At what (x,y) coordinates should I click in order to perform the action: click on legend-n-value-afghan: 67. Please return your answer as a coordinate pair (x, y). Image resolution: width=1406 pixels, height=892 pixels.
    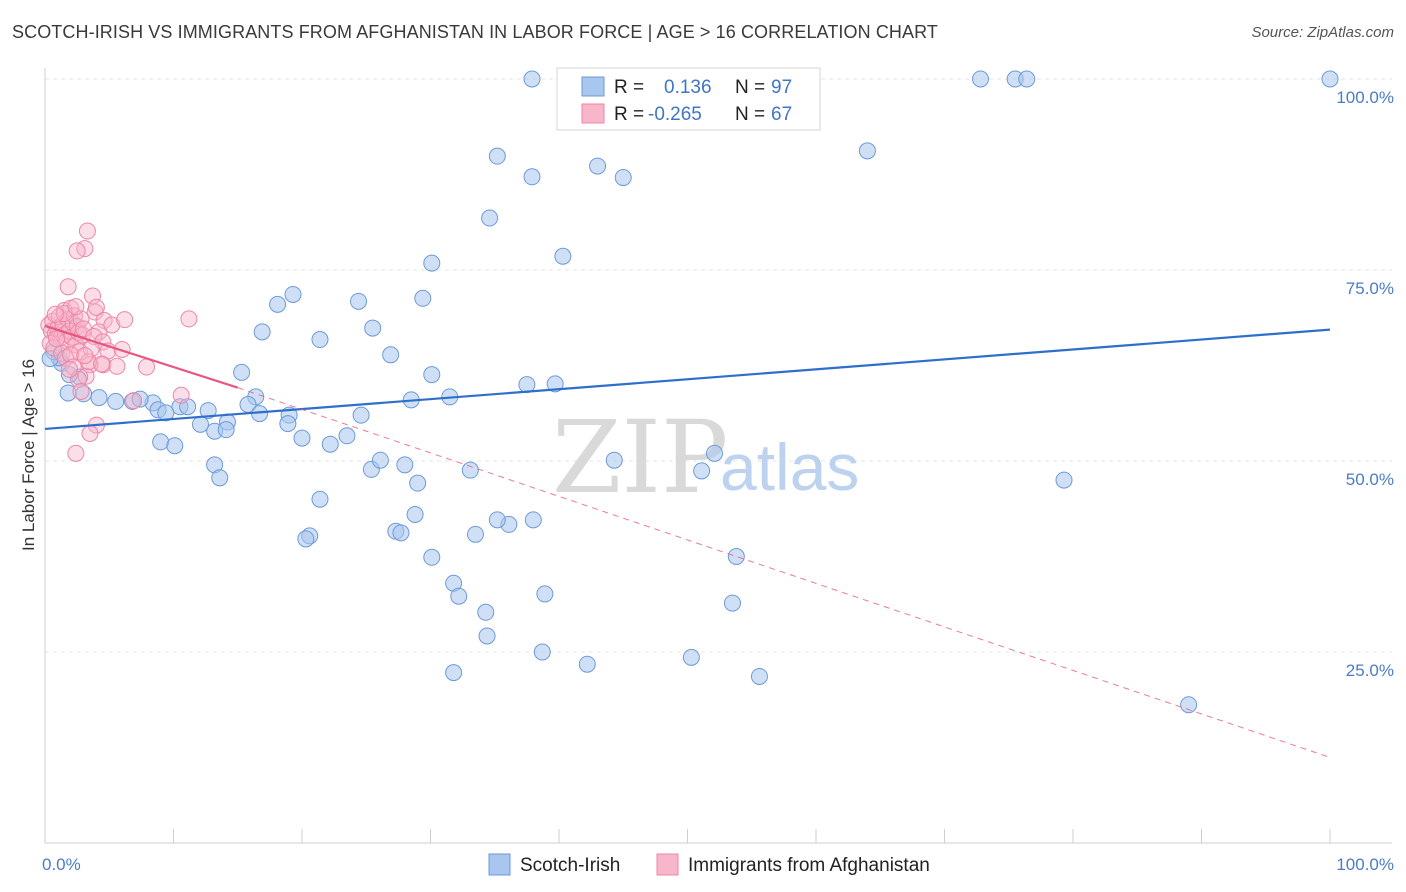
    Looking at the image, I should click on (781, 114).